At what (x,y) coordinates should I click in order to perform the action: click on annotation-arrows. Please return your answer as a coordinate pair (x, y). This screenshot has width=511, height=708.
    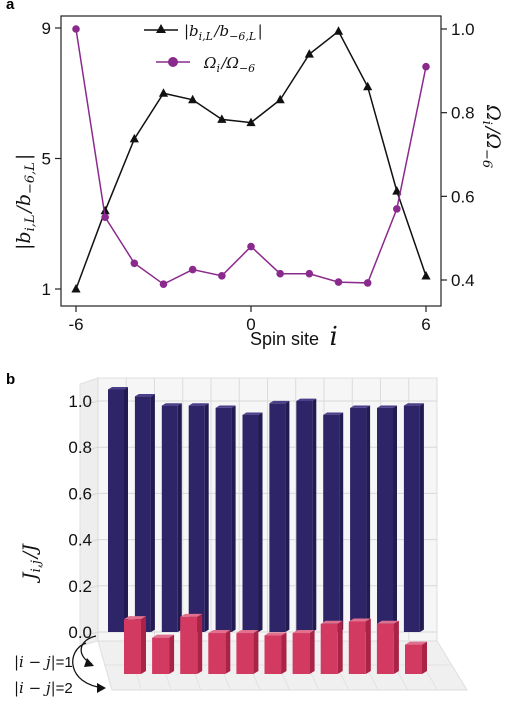
    Looking at the image, I should click on (89, 664).